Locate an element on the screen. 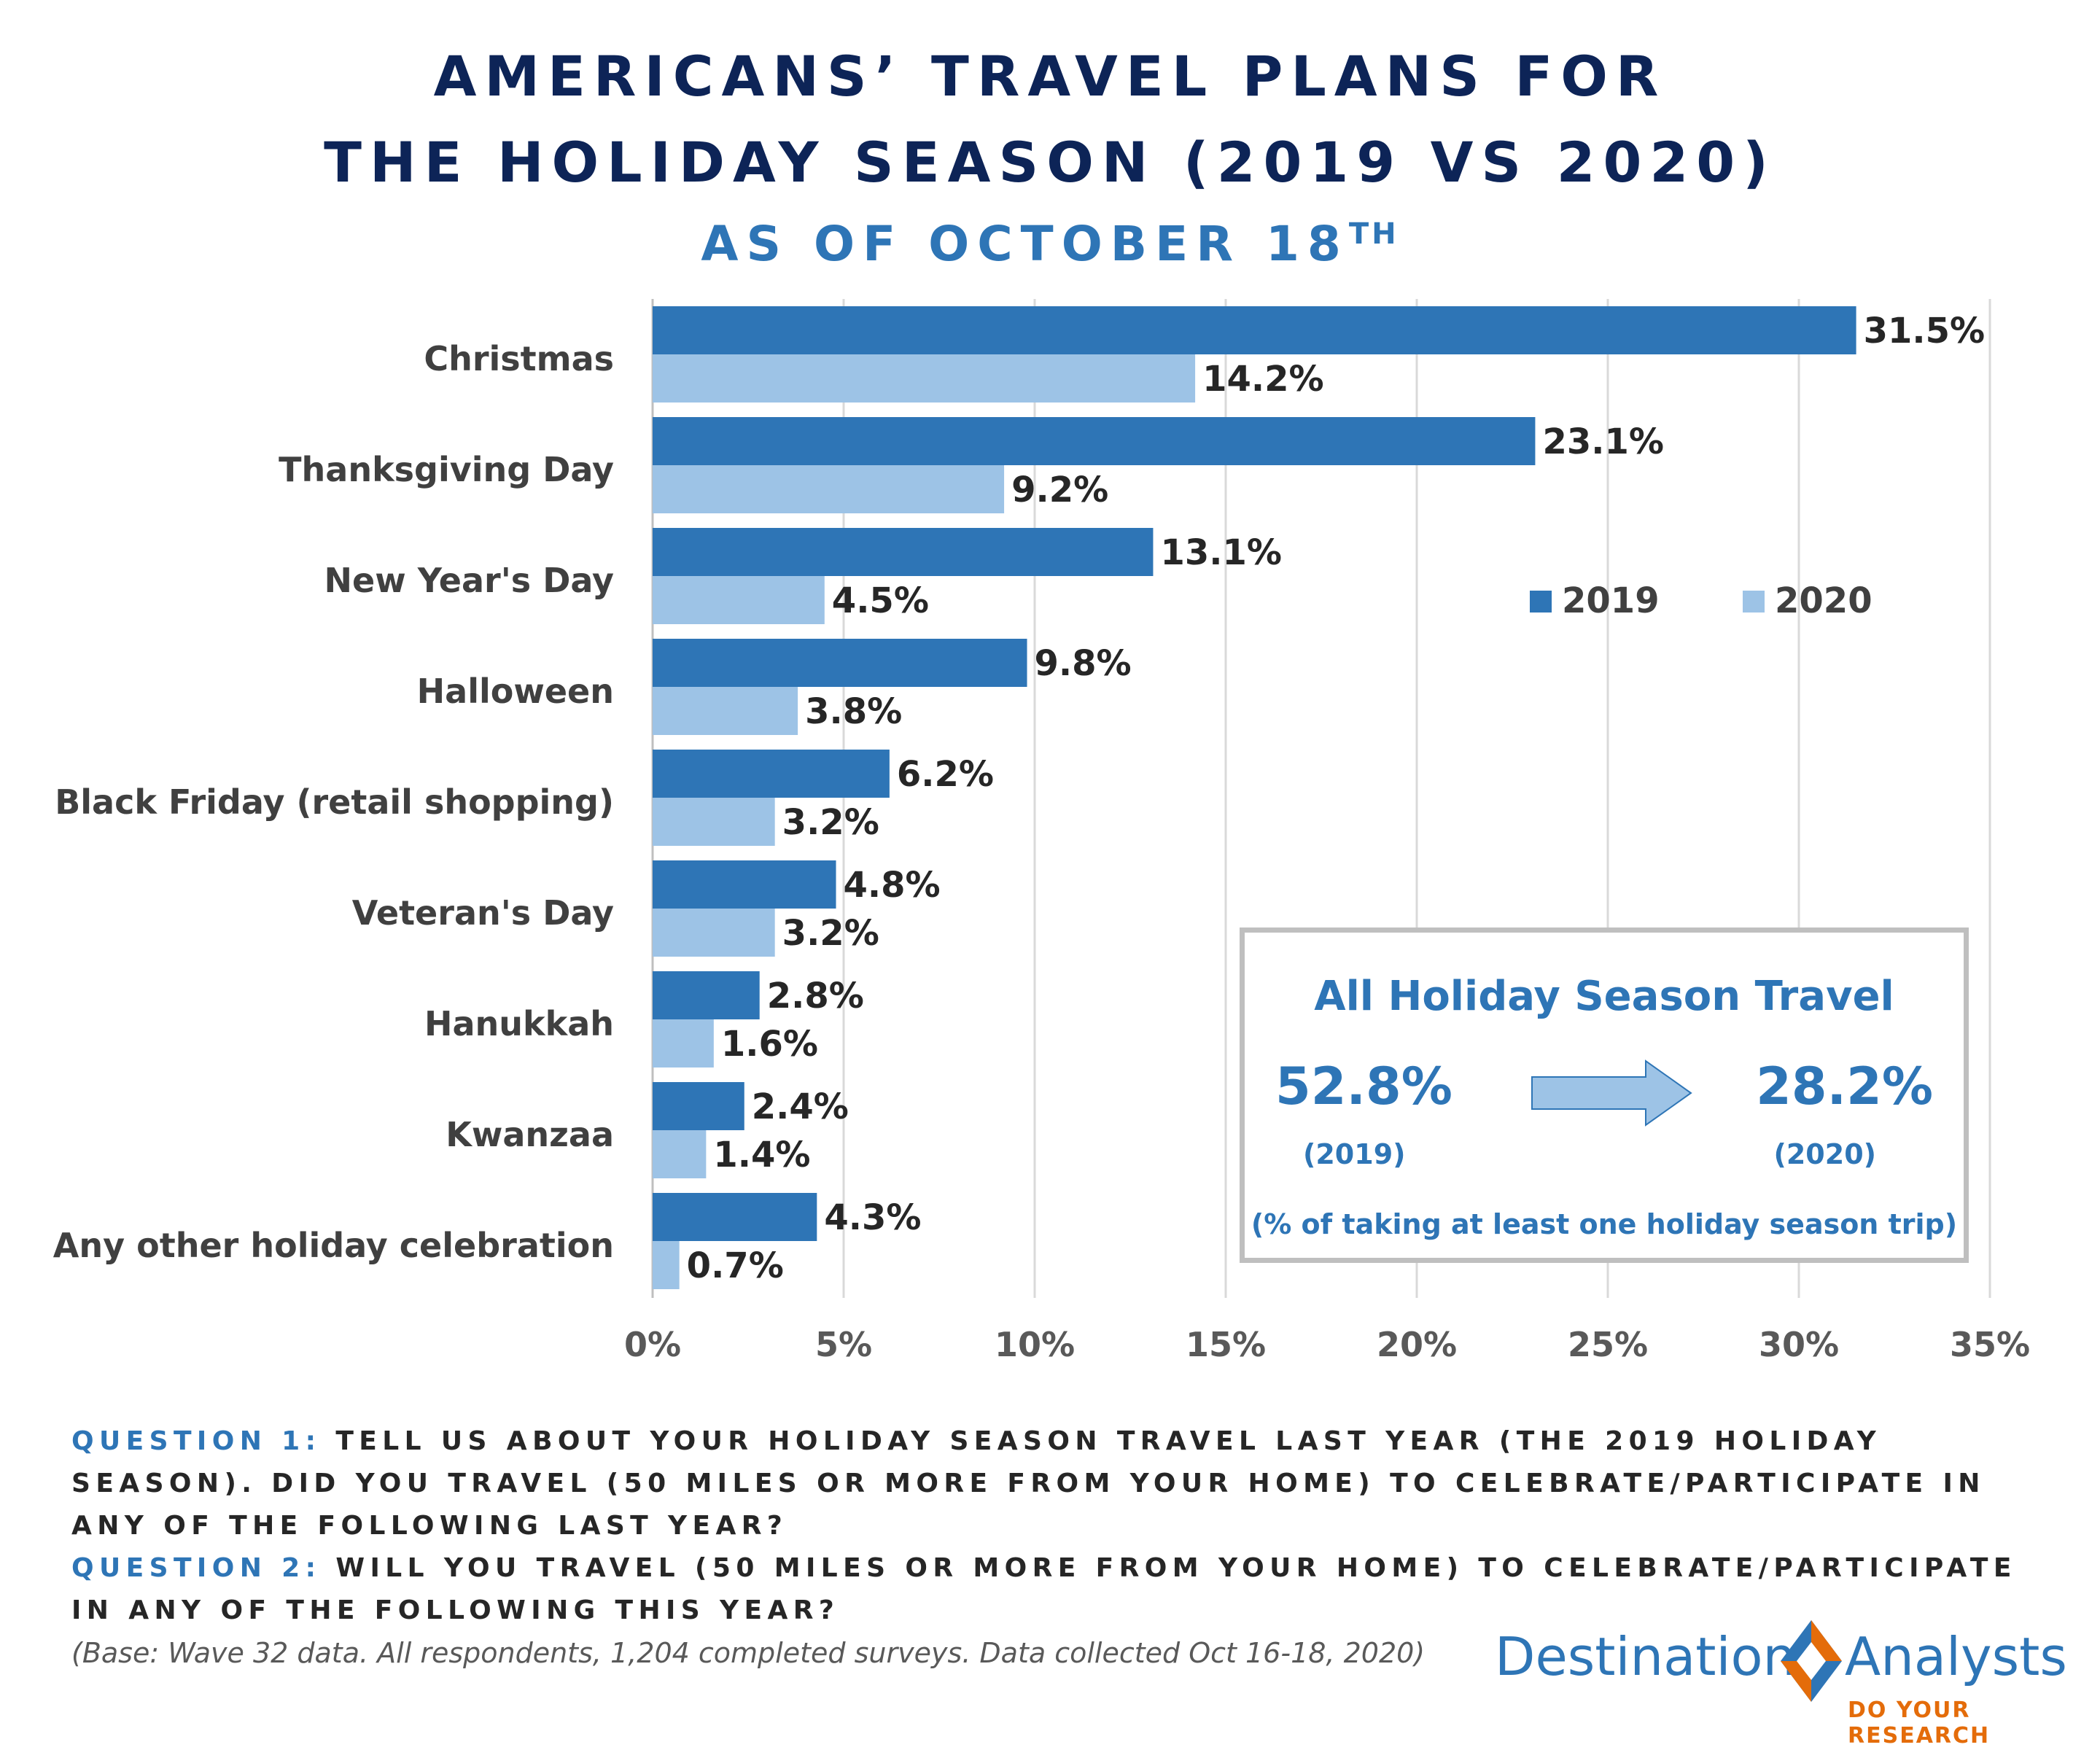  data-label-2019: 31.5% is located at coordinates (1925, 331).